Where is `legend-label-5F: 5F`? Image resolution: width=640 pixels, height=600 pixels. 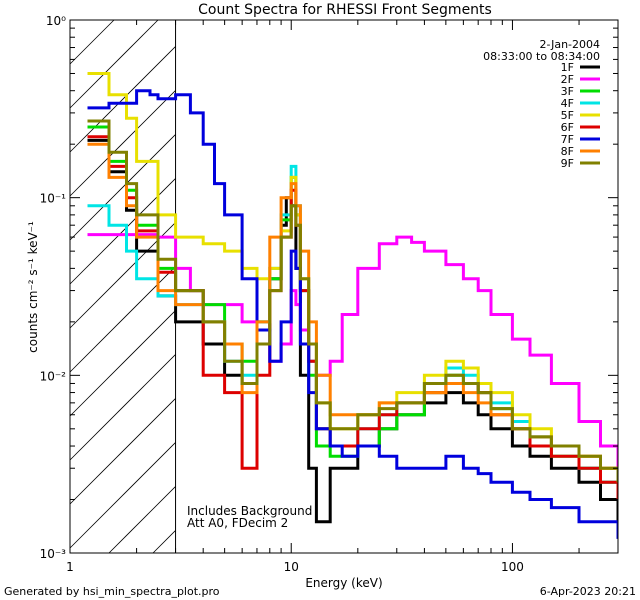 legend-label-5F: 5F is located at coordinates (567, 115).